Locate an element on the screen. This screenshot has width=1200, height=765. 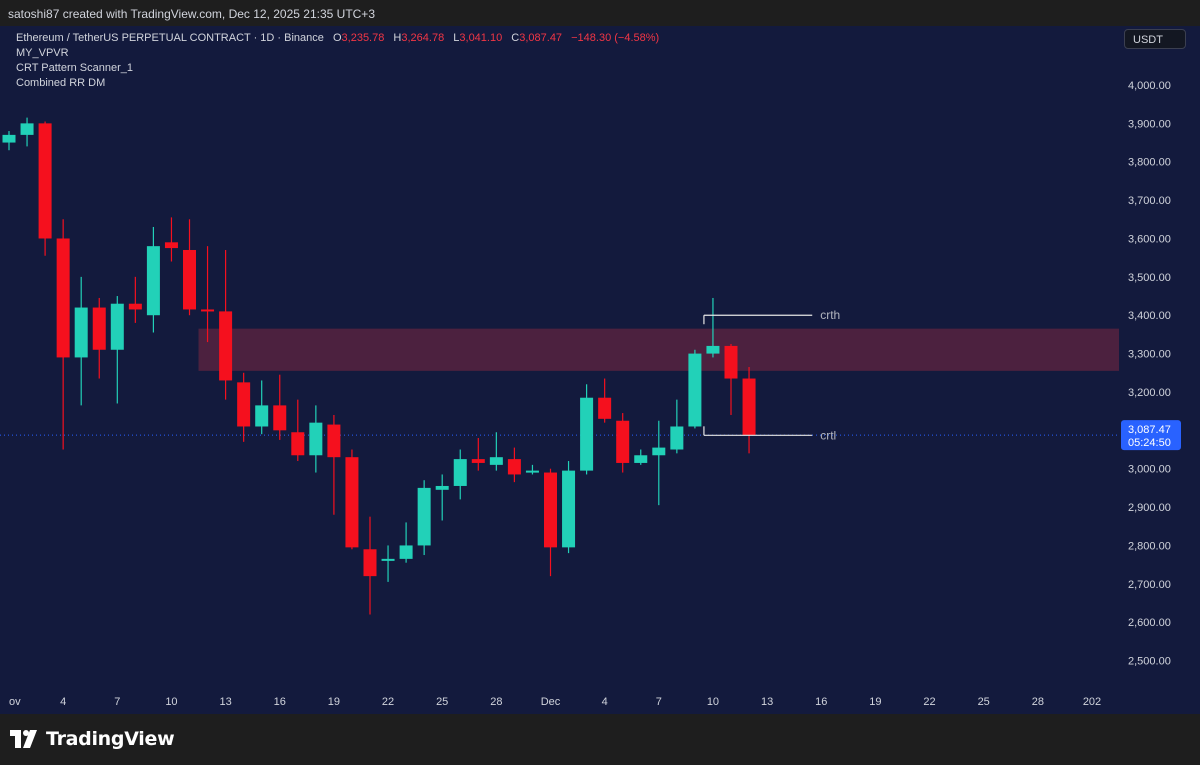
x-tick-label: 202 is located at coordinates (1092, 702).